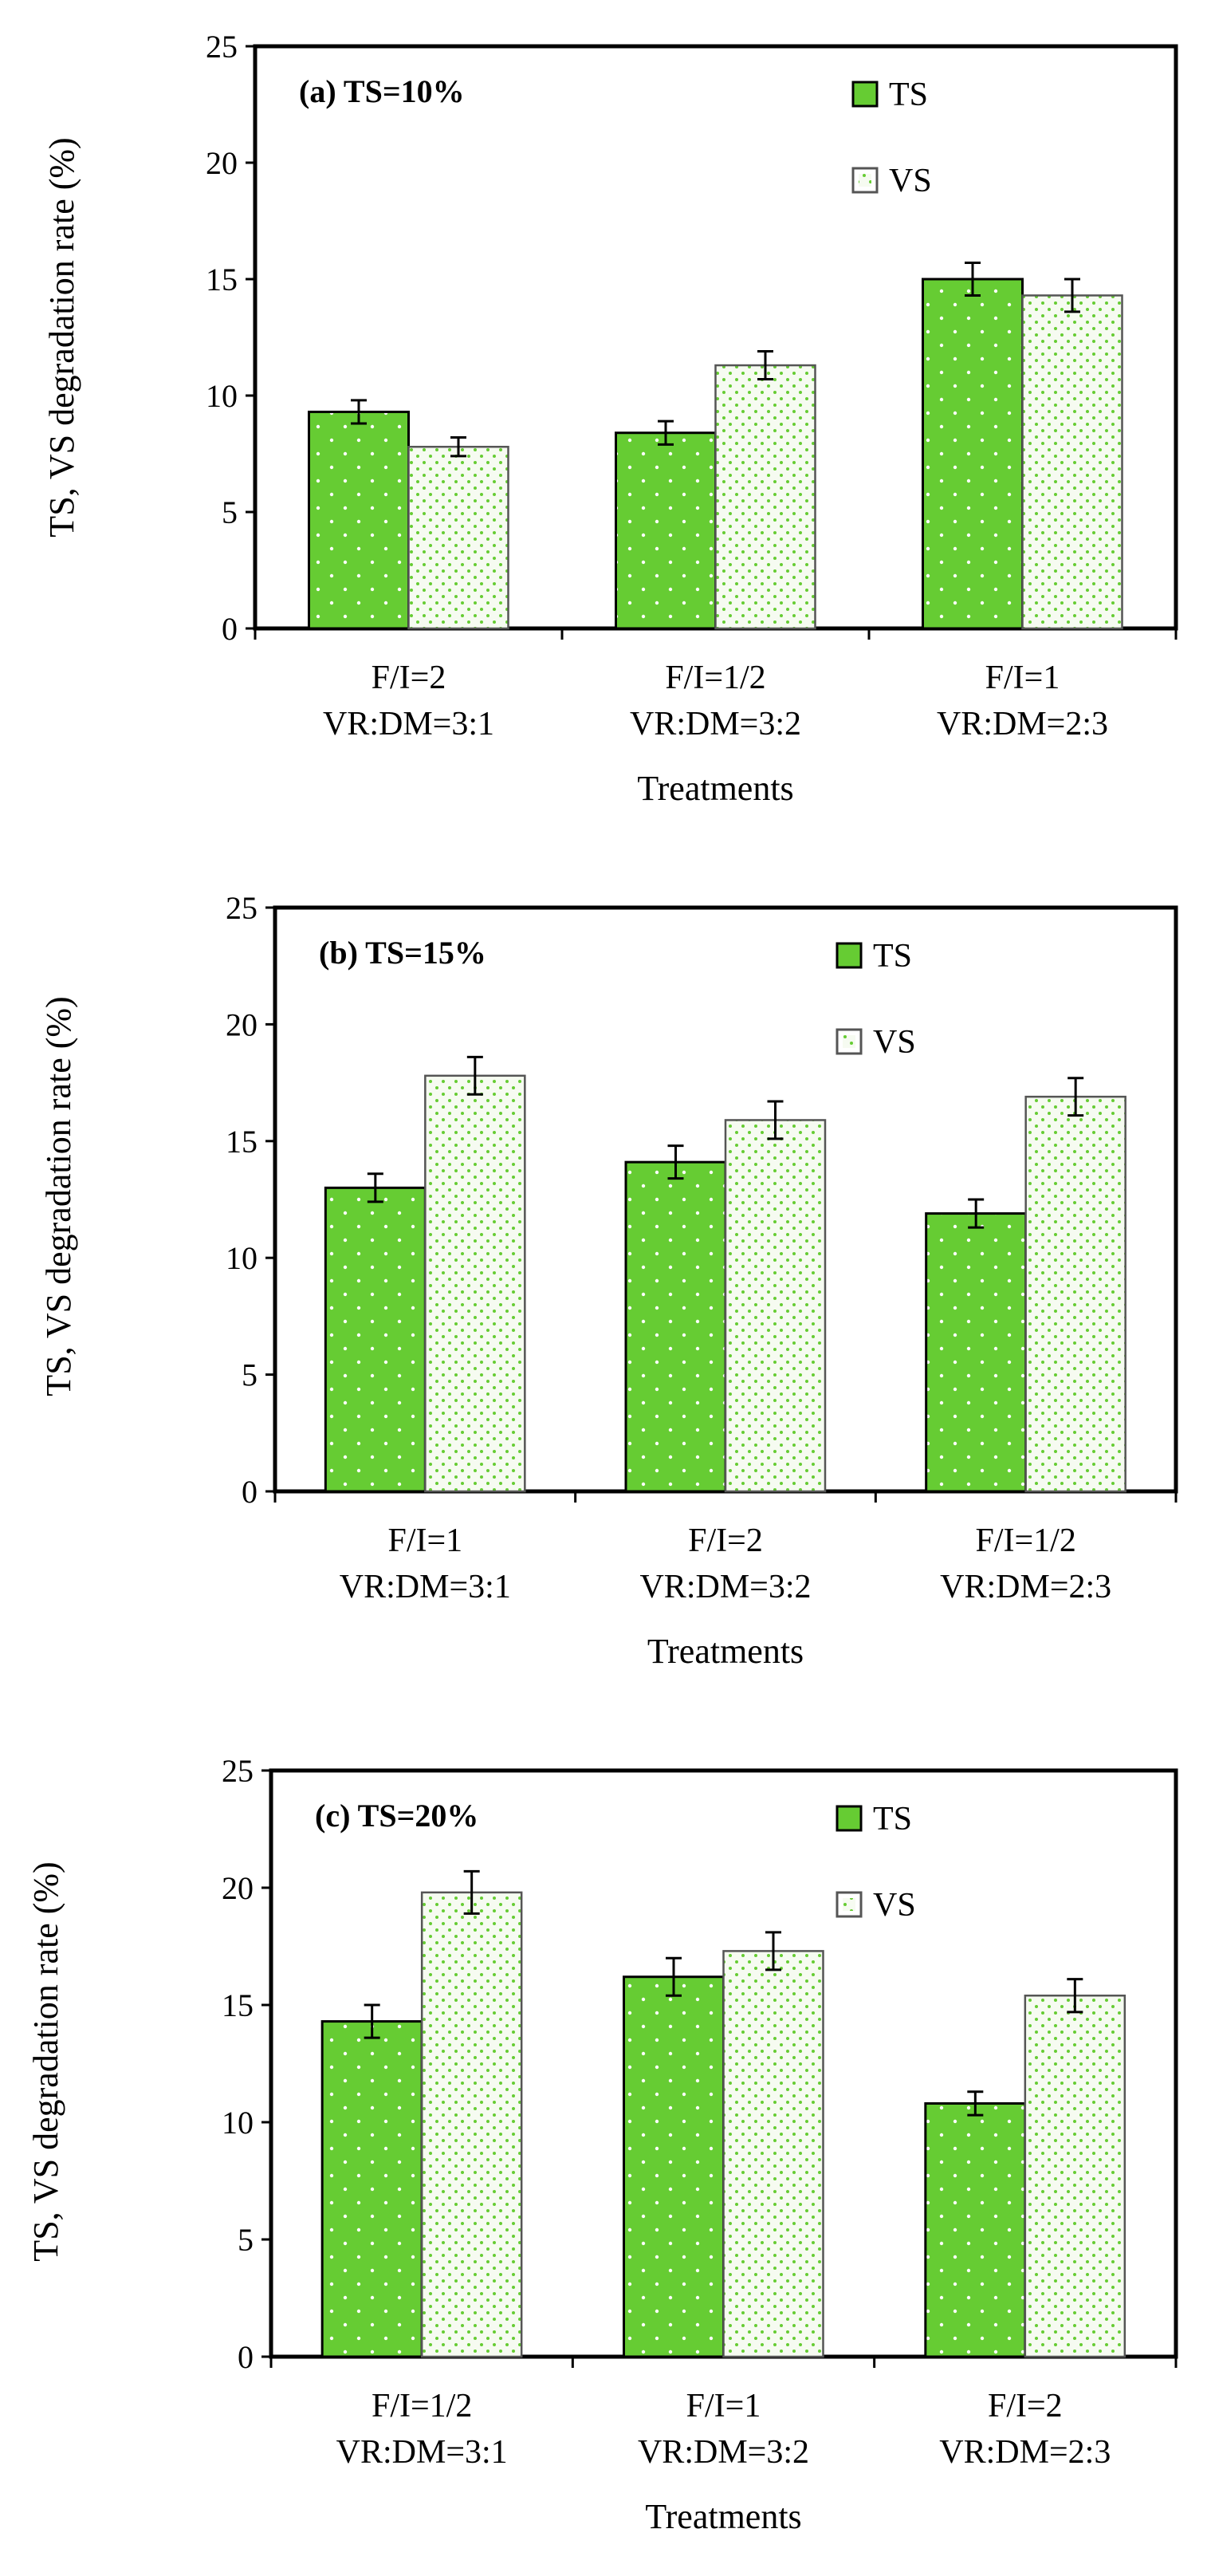  What do you see at coordinates (403, 953) in the screenshot?
I see `panel-title: (b) TS=15%` at bounding box center [403, 953].